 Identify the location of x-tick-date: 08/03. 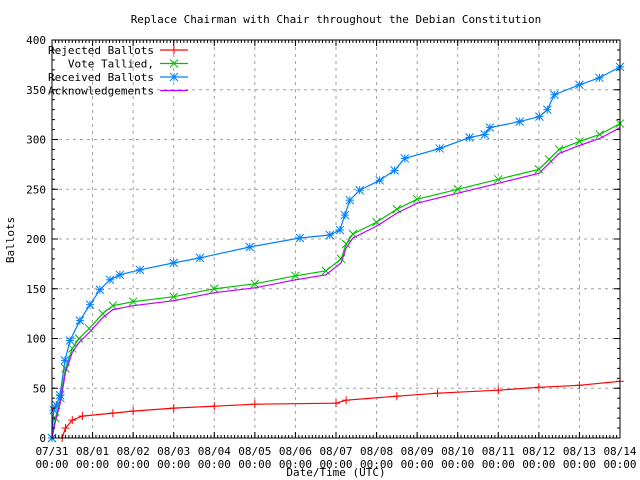
(173, 451).